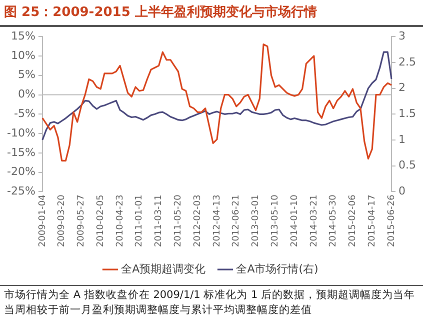 This screenshot has width=423, height=324. I want to click on y-tick-label: 5%, so click(27, 75).